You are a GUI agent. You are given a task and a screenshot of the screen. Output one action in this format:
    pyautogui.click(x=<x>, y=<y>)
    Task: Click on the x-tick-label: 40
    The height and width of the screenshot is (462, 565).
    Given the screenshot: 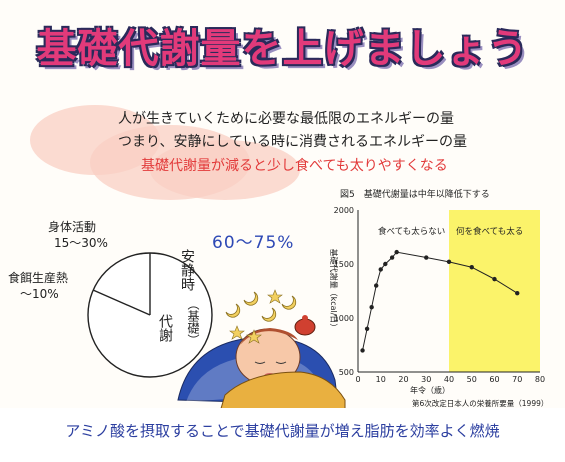 What is the action you would take?
    pyautogui.click(x=449, y=379)
    